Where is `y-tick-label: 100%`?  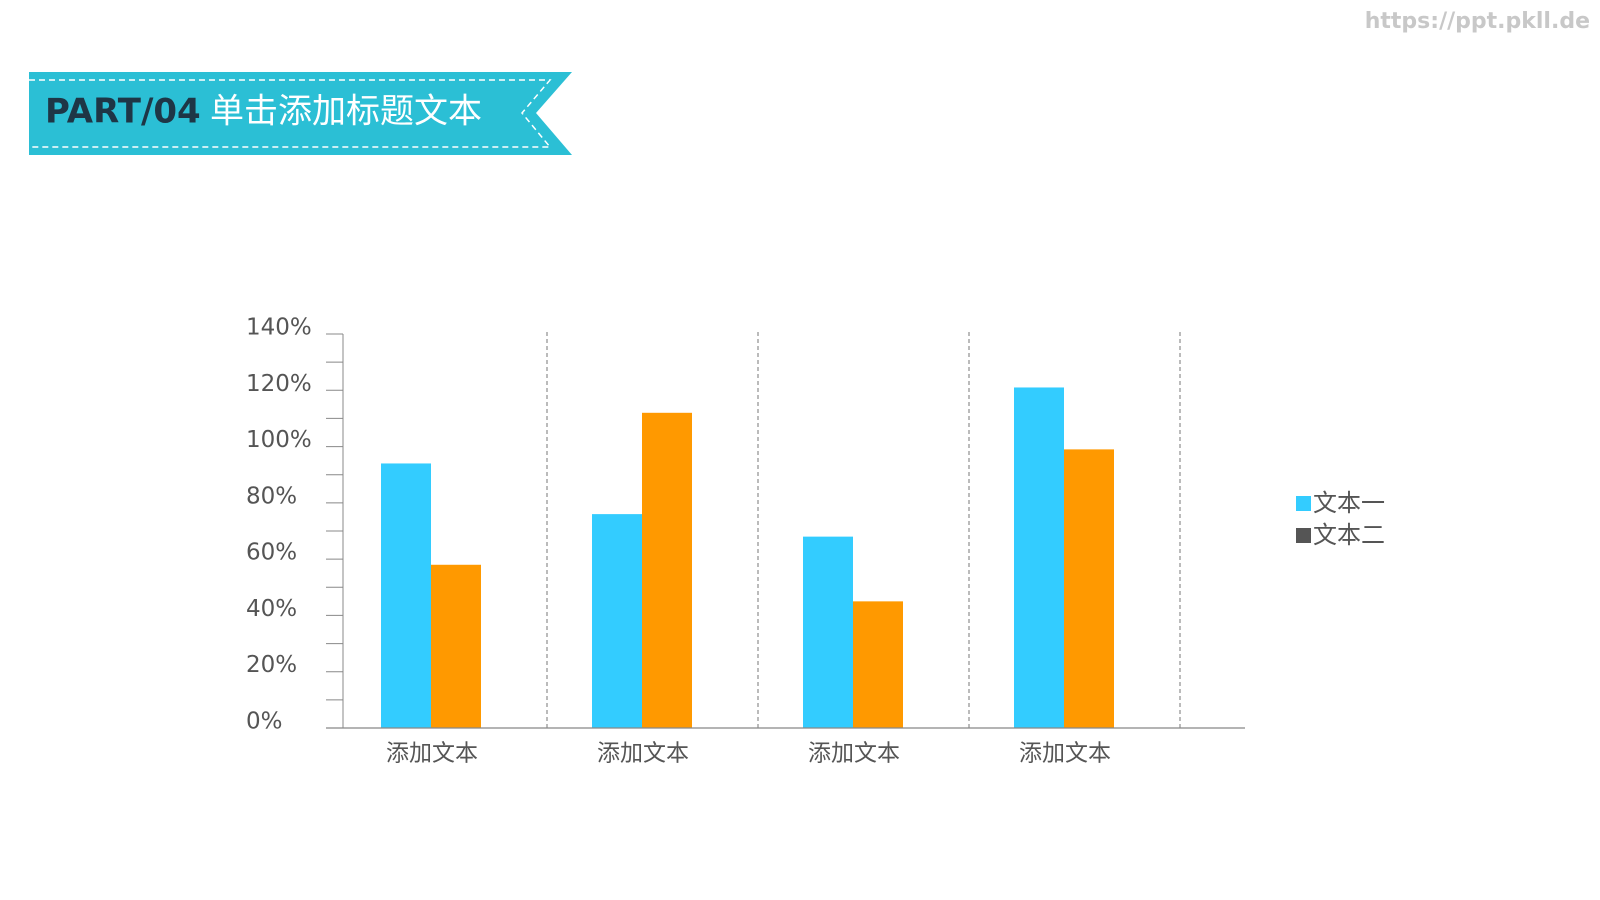 y-tick-label: 100% is located at coordinates (279, 440).